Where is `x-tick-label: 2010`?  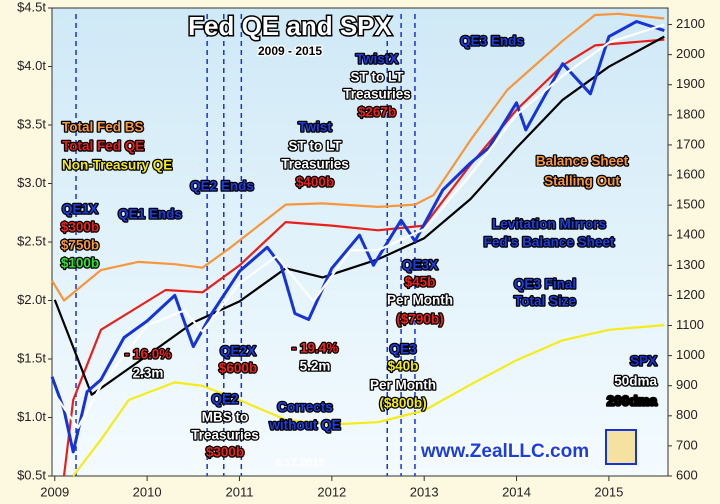 x-tick-label: 2010 is located at coordinates (147, 491).